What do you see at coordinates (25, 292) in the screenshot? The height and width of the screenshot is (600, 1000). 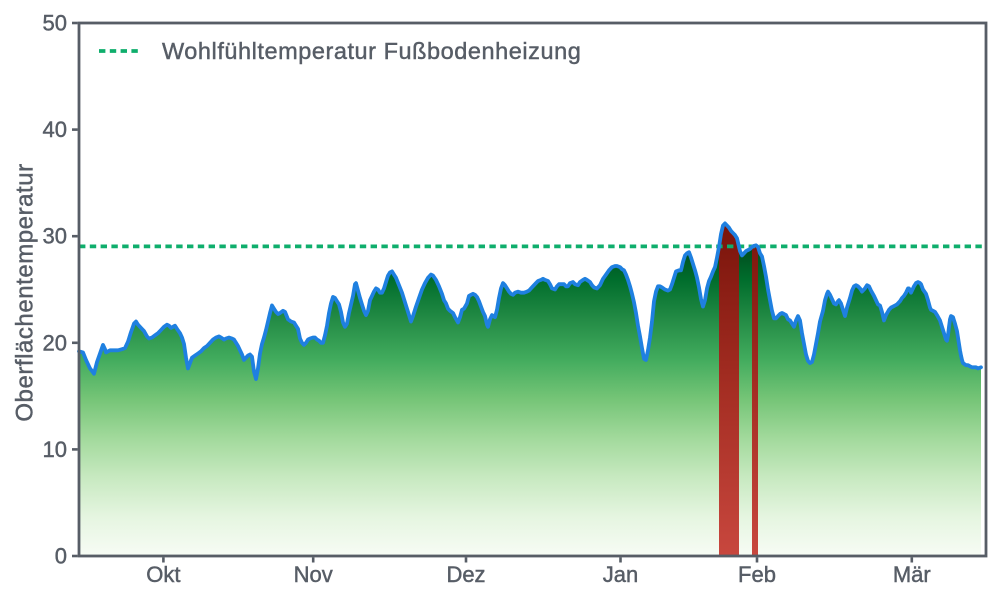 I see `svg-text: Oberflächentemperatur` at bounding box center [25, 292].